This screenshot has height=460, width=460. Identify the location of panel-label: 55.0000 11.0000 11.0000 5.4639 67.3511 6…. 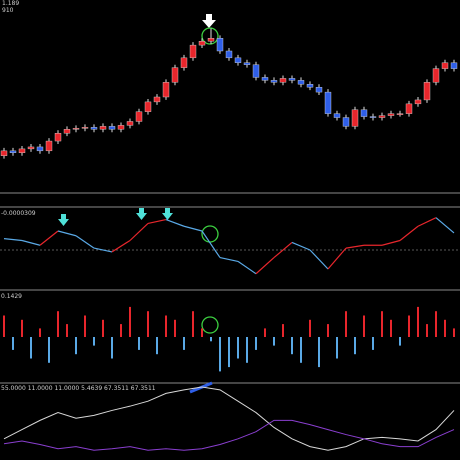
(78, 388).